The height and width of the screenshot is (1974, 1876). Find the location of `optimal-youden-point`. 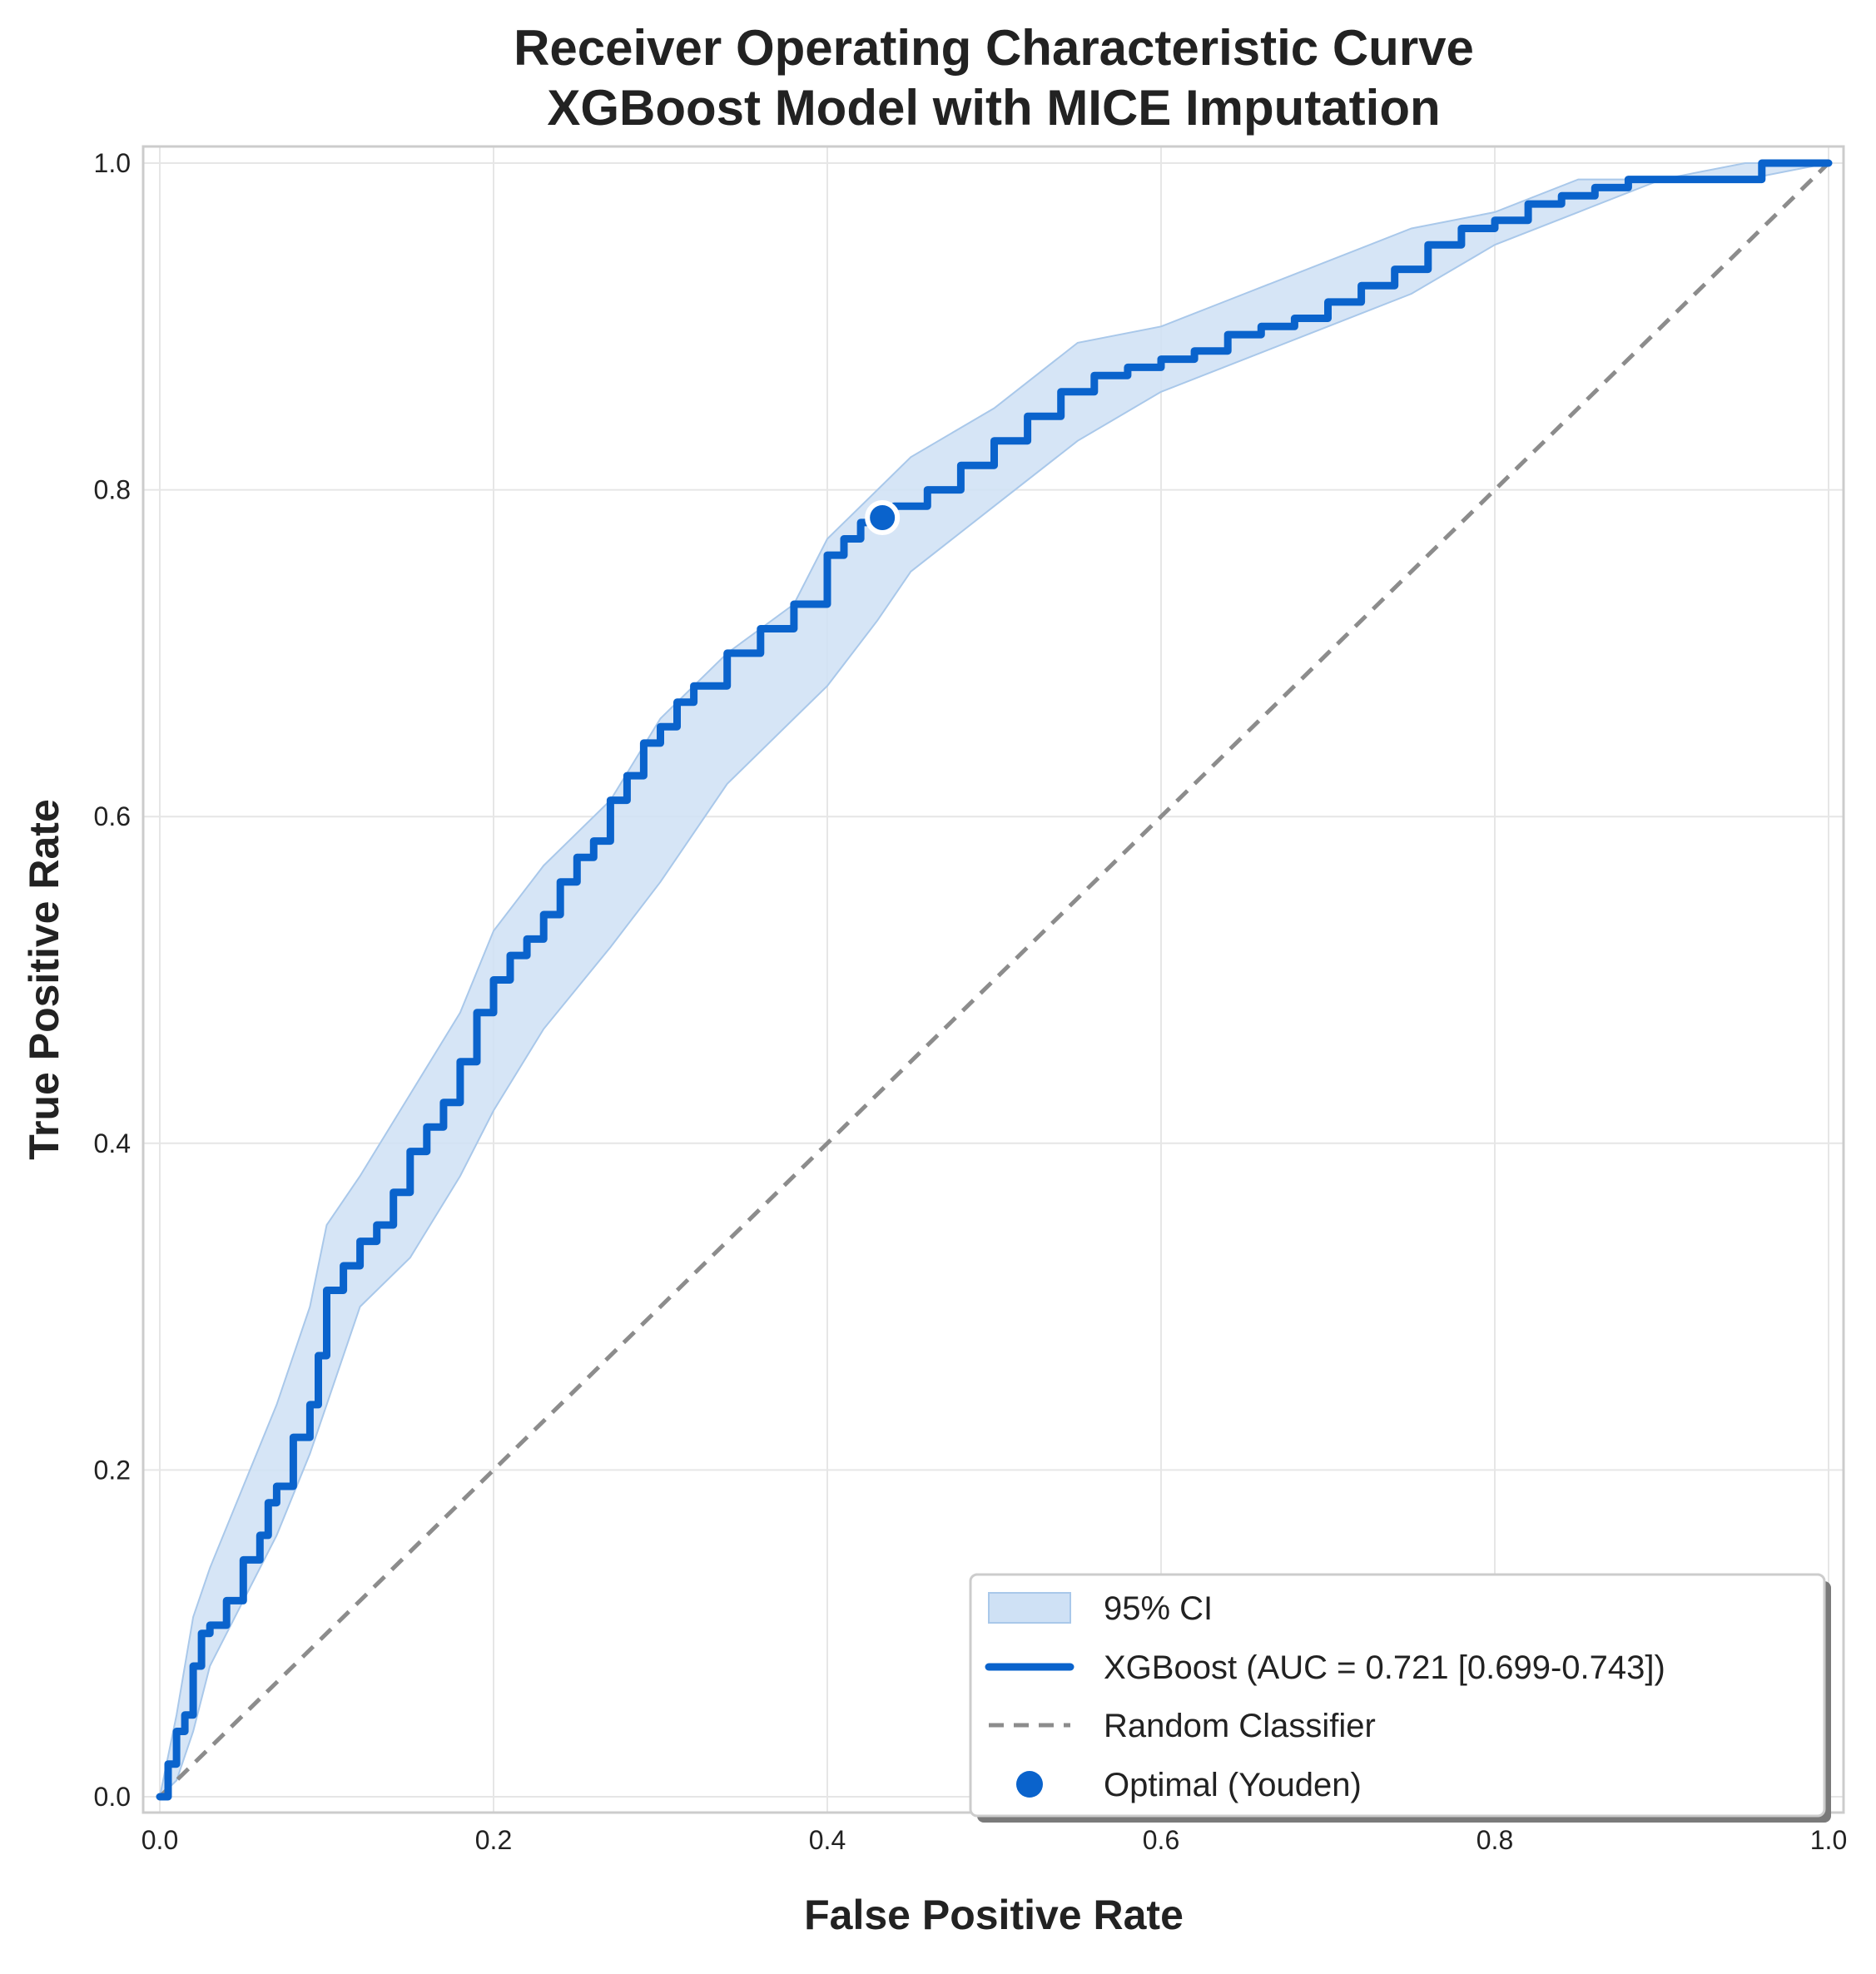

optimal-youden-point is located at coordinates (883, 517).